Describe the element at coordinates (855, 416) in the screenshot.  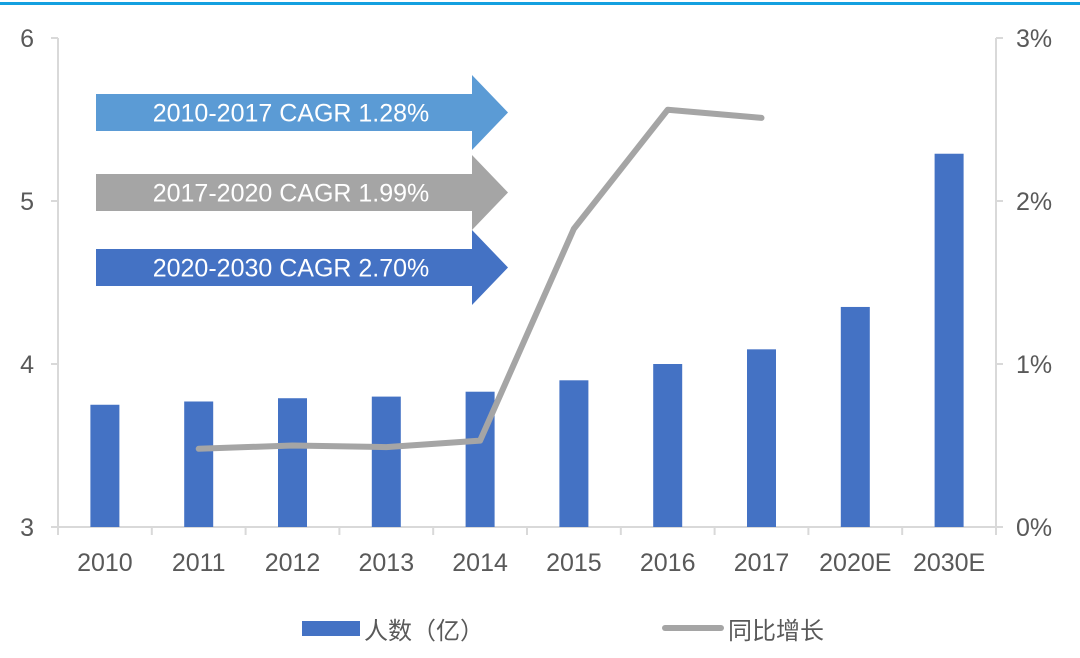
I see `bar-2020E` at that location.